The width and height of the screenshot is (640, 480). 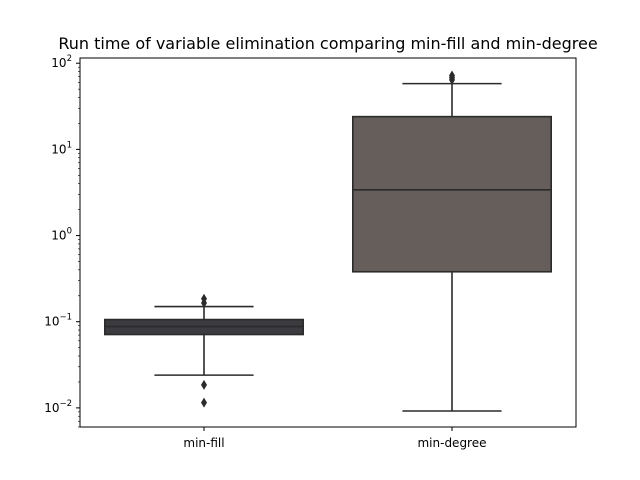 I want to click on y-tick-label-exponent-1: −1, so click(x=65, y=318).